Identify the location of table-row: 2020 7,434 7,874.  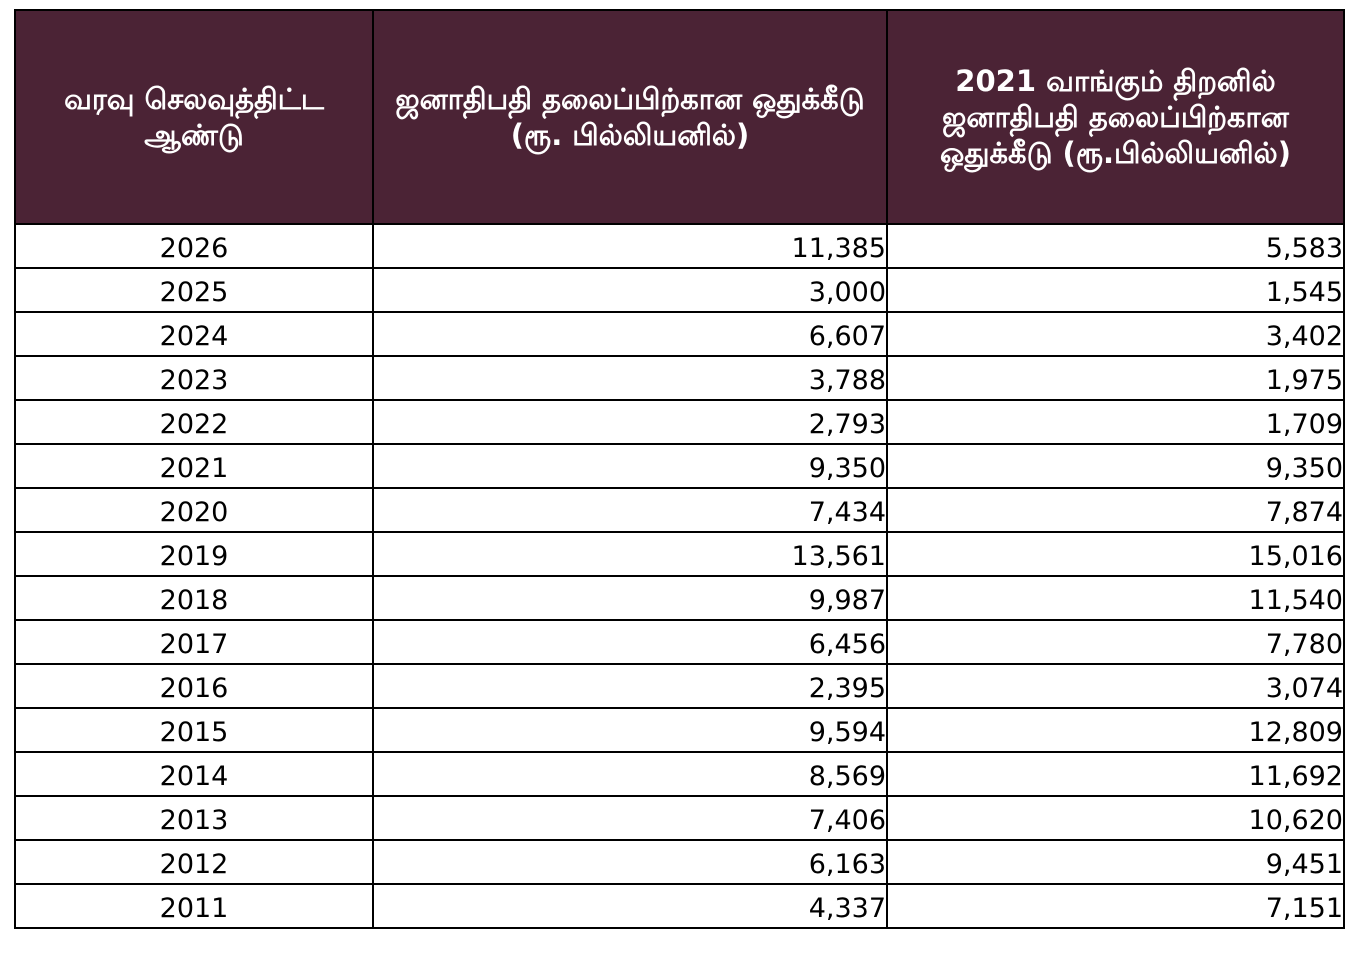
(679, 510).